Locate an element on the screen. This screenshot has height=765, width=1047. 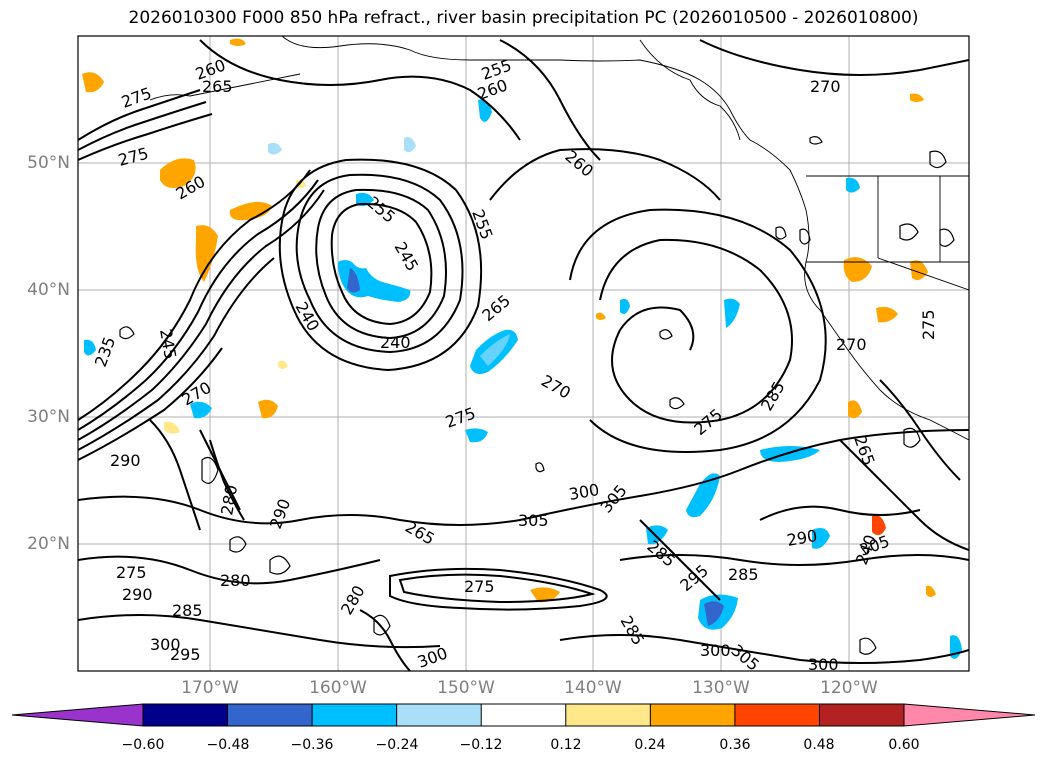
contour-label: 295 is located at coordinates (185, 654).